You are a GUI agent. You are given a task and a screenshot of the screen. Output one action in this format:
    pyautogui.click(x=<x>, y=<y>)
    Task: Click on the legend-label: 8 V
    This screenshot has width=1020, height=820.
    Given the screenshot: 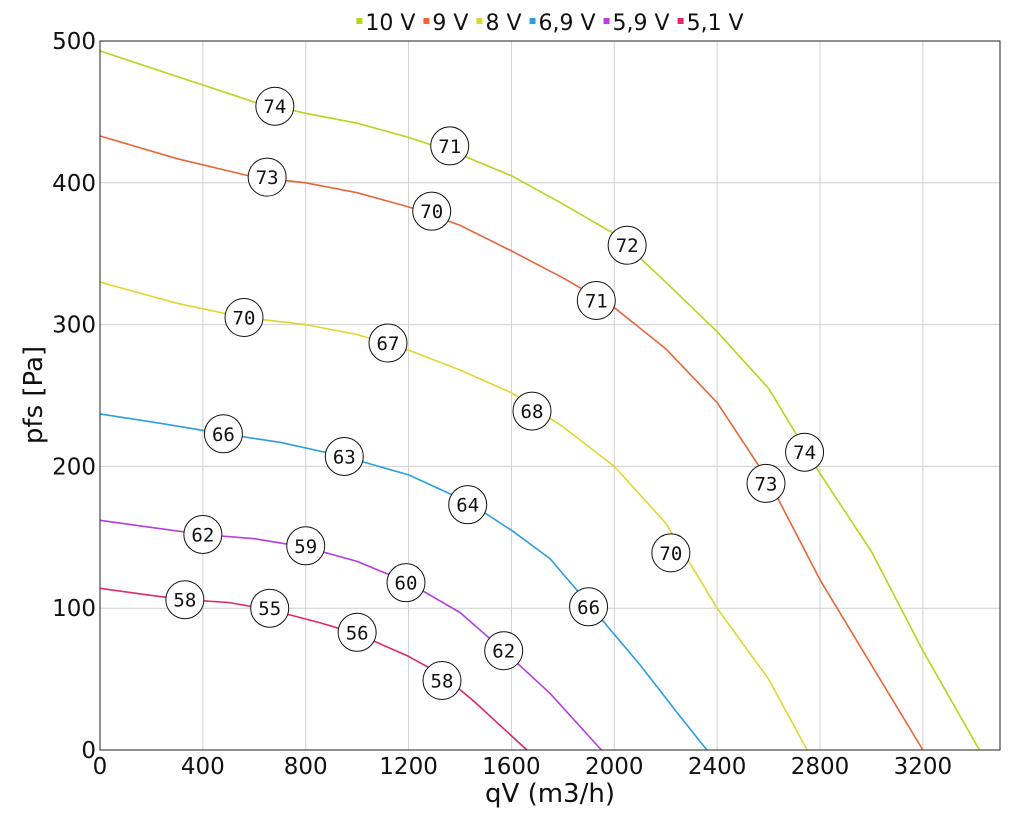 What is the action you would take?
    pyautogui.click(x=503, y=23)
    